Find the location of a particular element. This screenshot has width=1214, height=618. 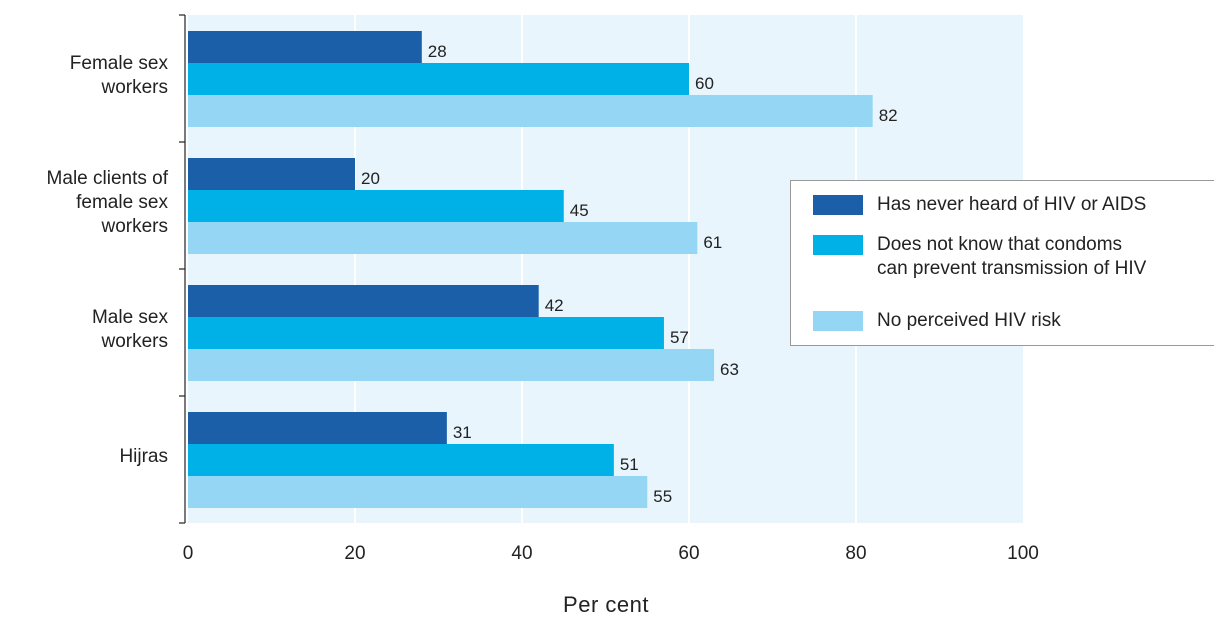

x-tick-label: 80 is located at coordinates (856, 553).